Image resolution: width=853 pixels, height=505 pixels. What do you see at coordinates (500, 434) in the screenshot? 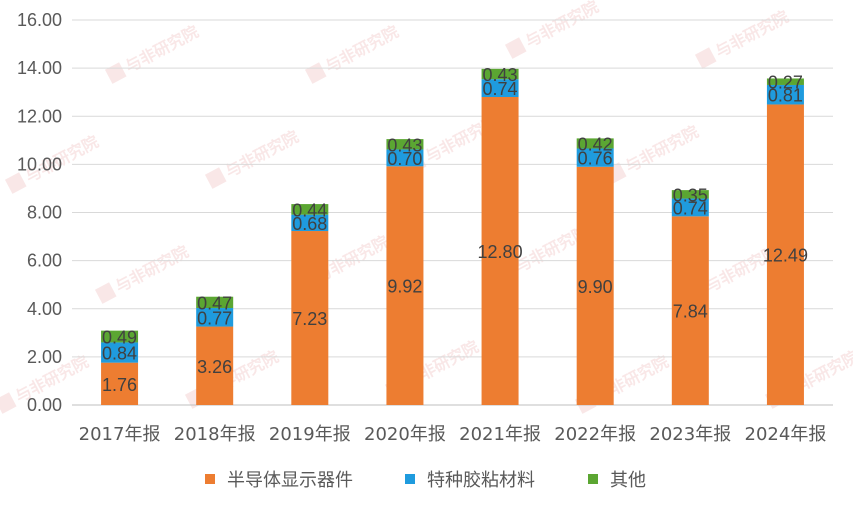
I see `x-tick-label: 2021年报` at bounding box center [500, 434].